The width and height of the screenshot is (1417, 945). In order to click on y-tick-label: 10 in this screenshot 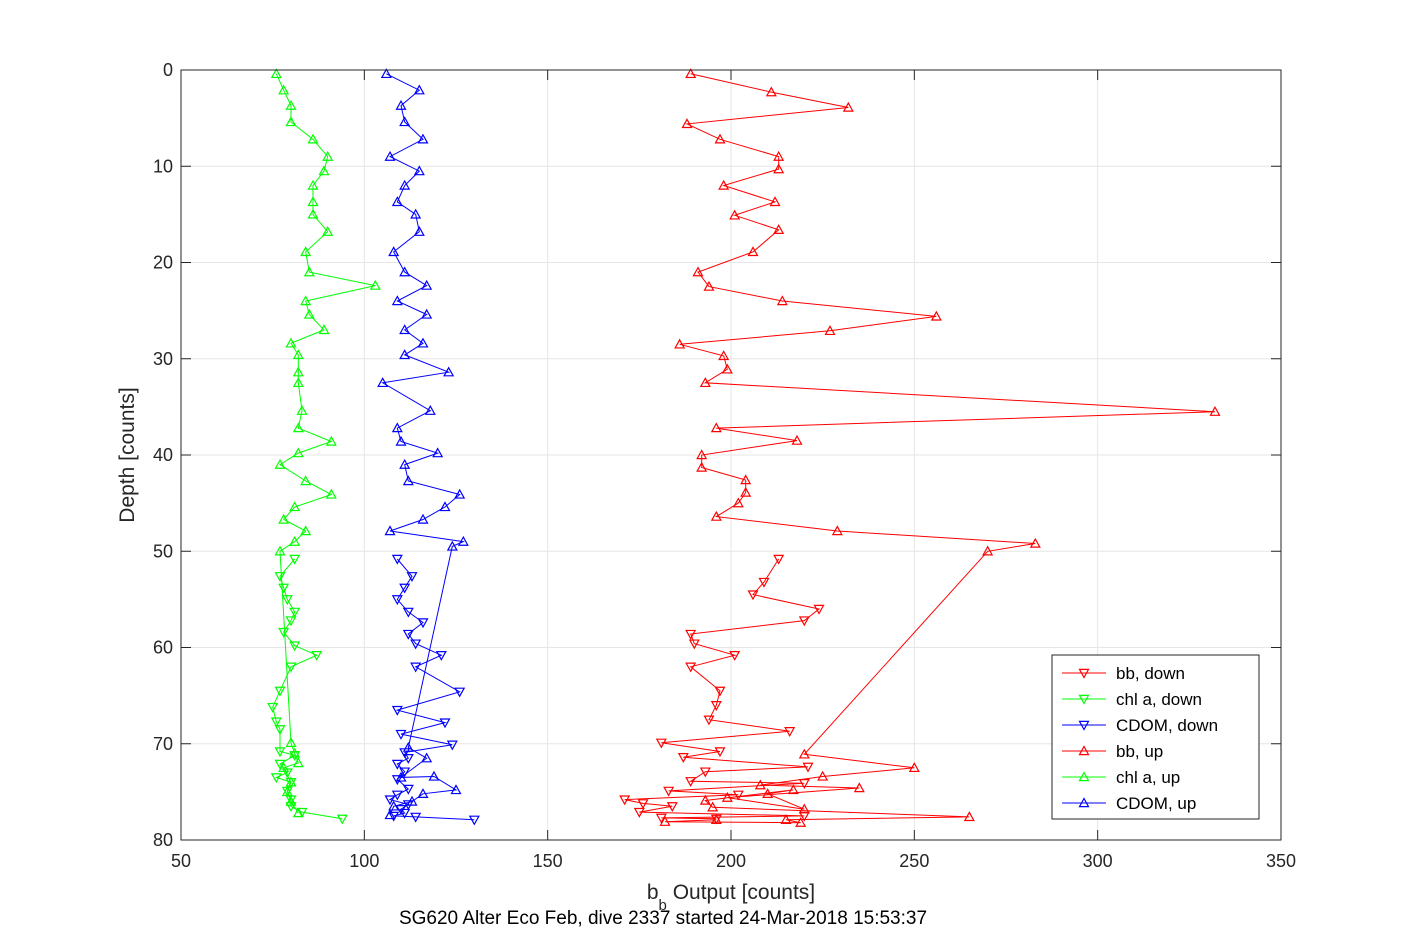, I will do `click(163, 166)`.